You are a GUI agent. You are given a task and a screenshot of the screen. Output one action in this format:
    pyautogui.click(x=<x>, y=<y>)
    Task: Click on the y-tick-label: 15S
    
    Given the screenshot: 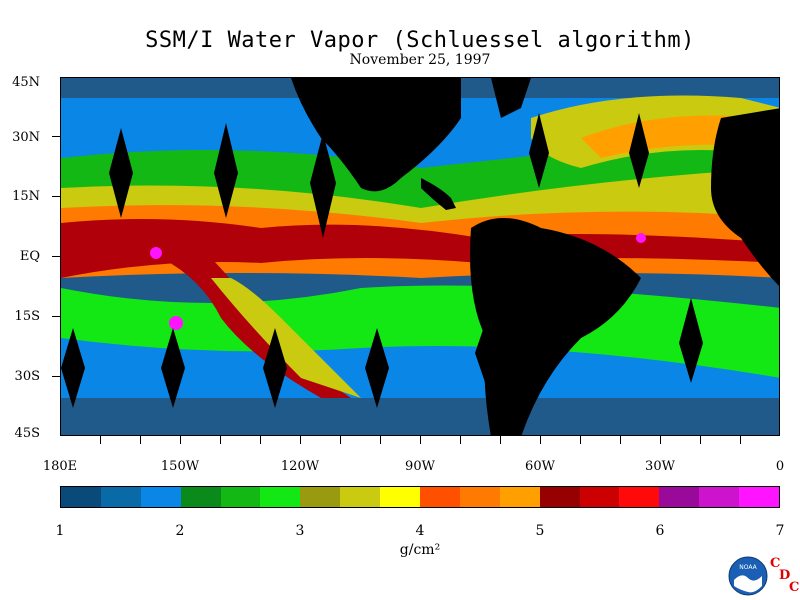 What is the action you would take?
    pyautogui.click(x=27, y=316)
    